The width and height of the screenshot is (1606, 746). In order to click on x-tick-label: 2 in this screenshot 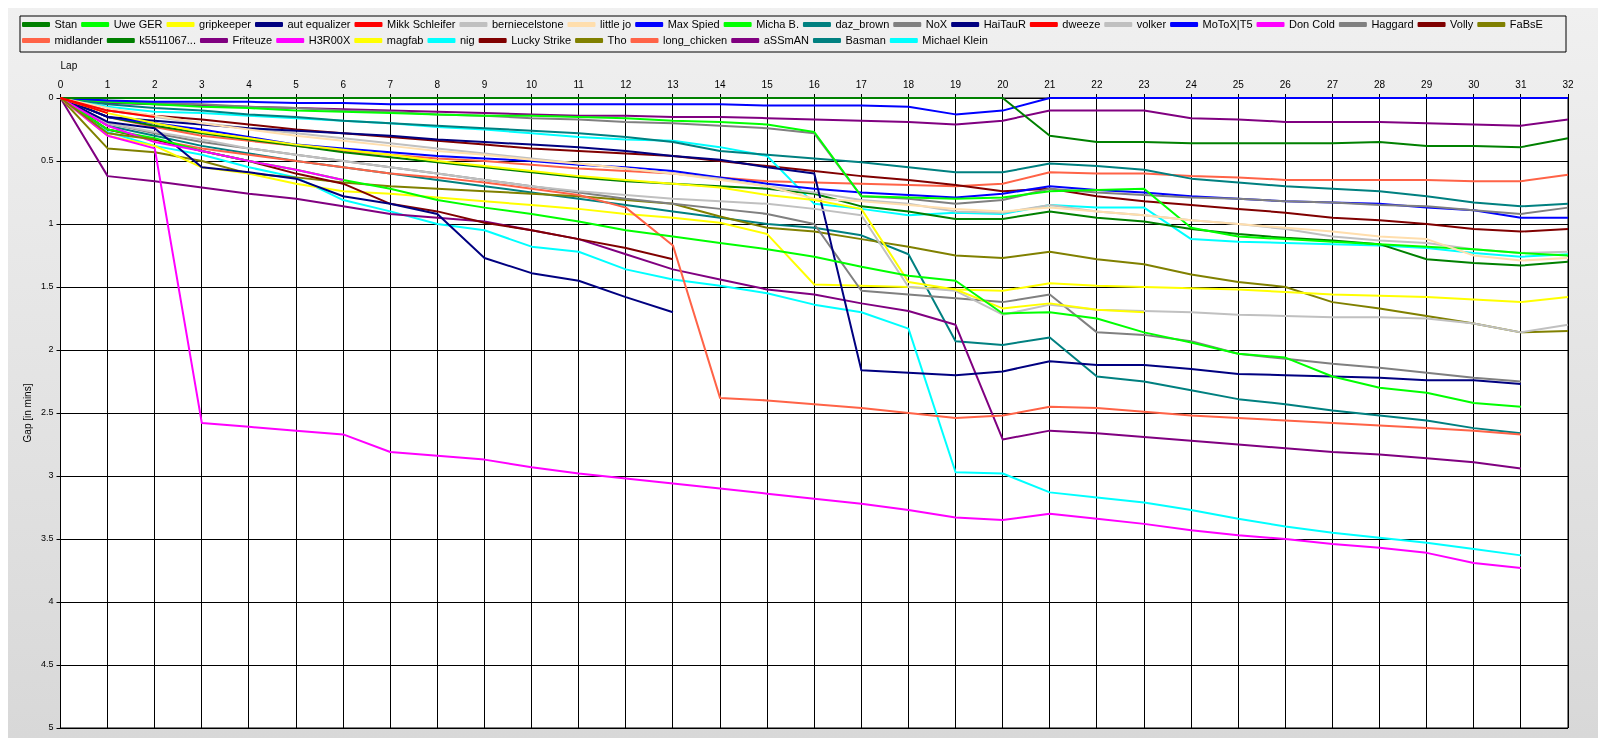, I will do `click(154, 84)`.